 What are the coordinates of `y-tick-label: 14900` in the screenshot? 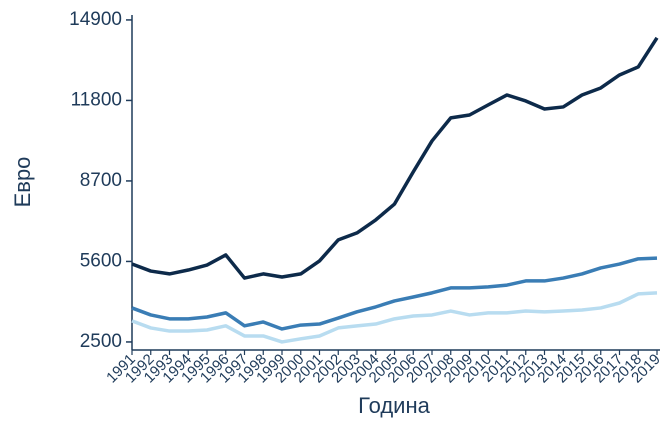 It's located at (95, 19).